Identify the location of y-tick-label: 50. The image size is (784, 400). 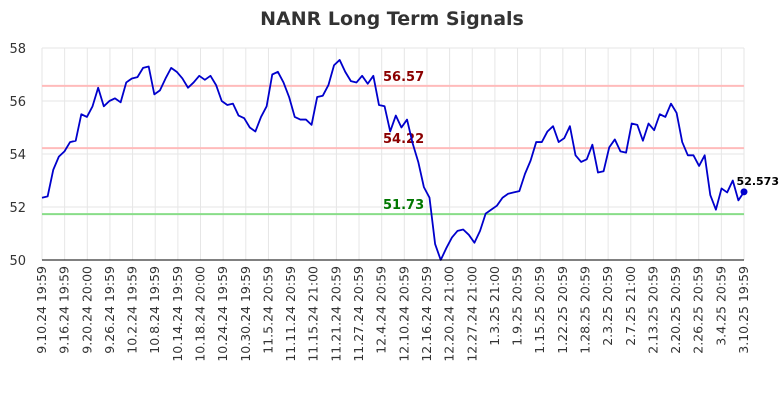
(17, 261).